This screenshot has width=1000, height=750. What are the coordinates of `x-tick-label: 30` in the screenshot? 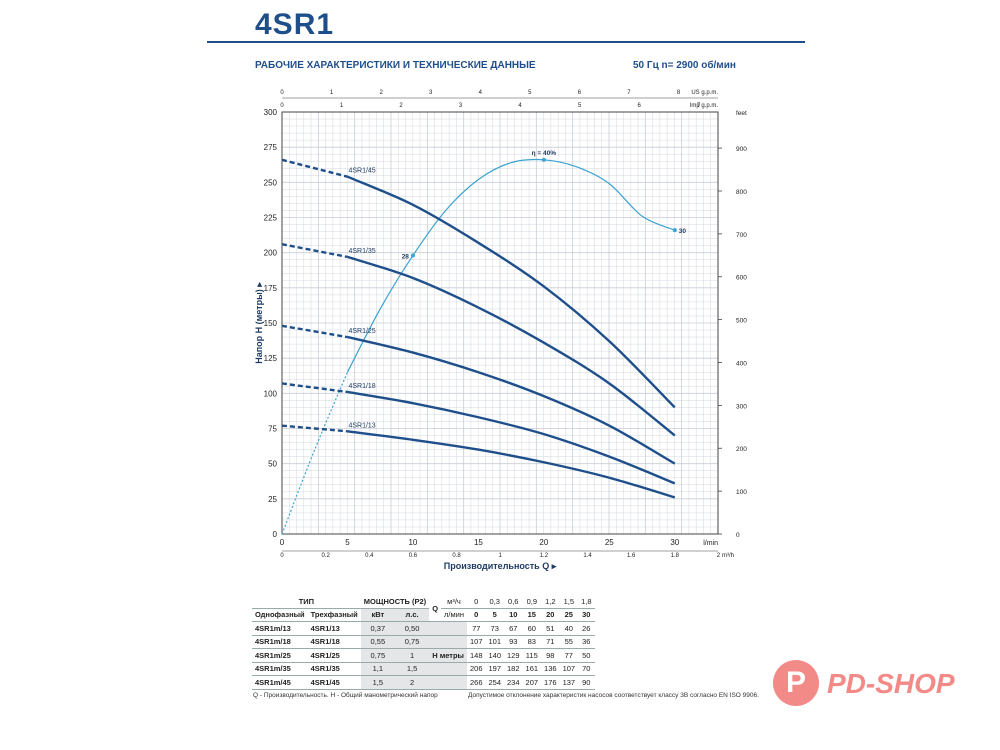 It's located at (674, 542).